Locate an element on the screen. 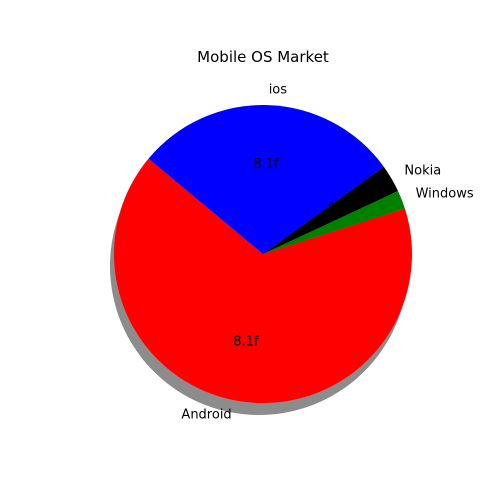 This screenshot has height=494, width=497. slice-nokia is located at coordinates (331, 210).